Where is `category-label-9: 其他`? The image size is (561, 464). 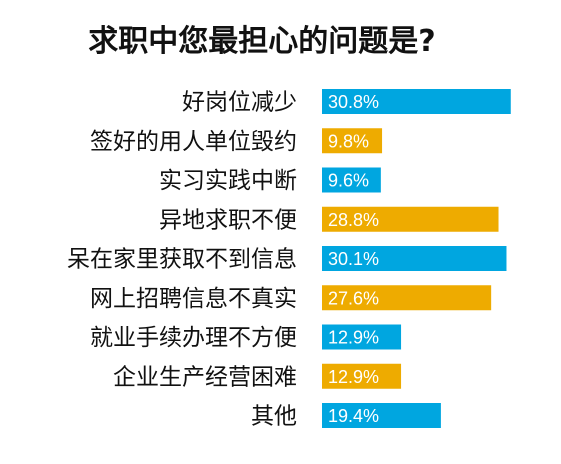 category-label-9: 其他 is located at coordinates (274, 417).